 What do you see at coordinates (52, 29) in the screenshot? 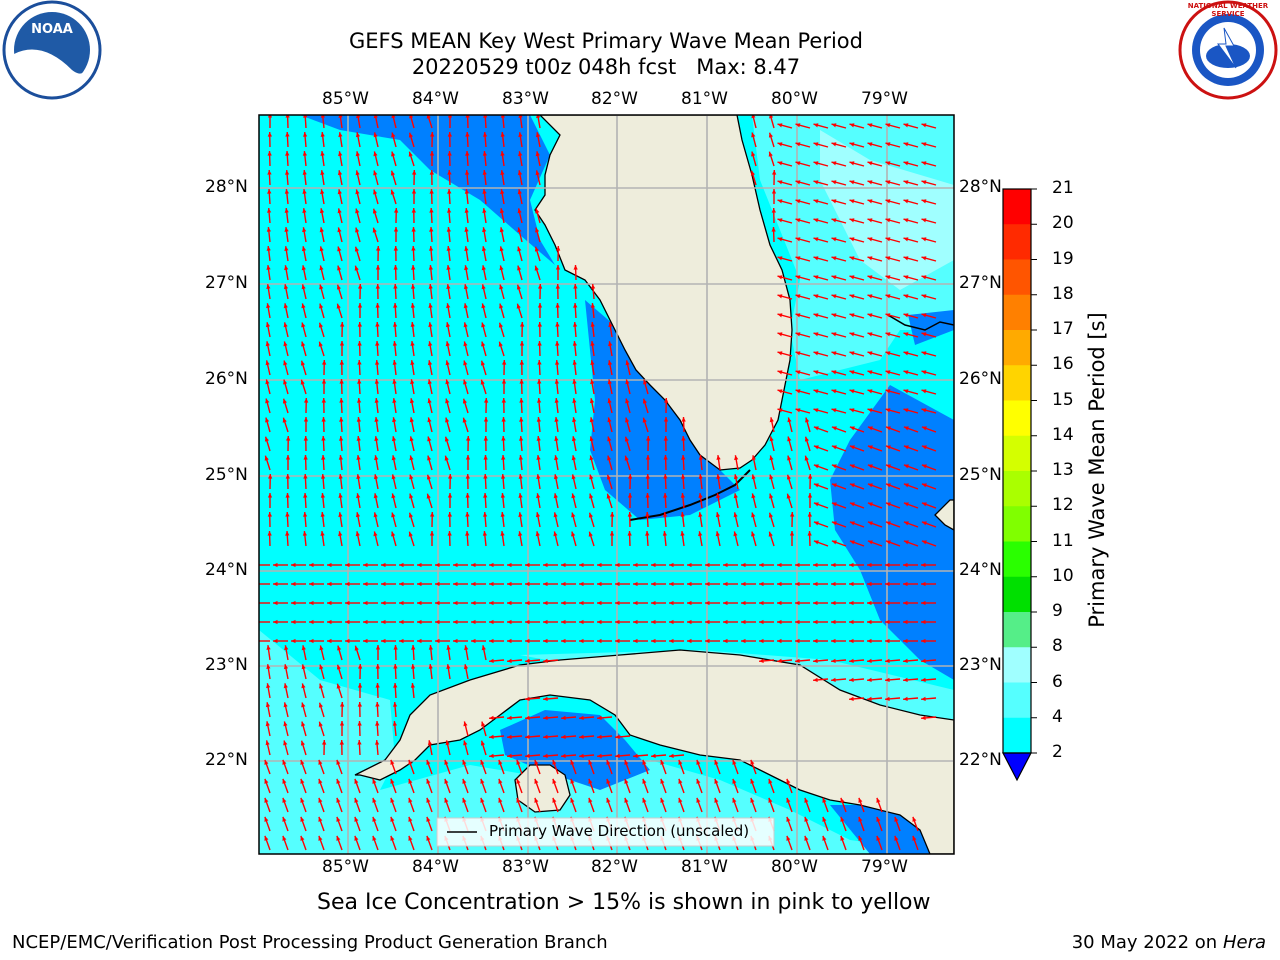
I see `noaa-logo-text: NOAA` at bounding box center [52, 29].